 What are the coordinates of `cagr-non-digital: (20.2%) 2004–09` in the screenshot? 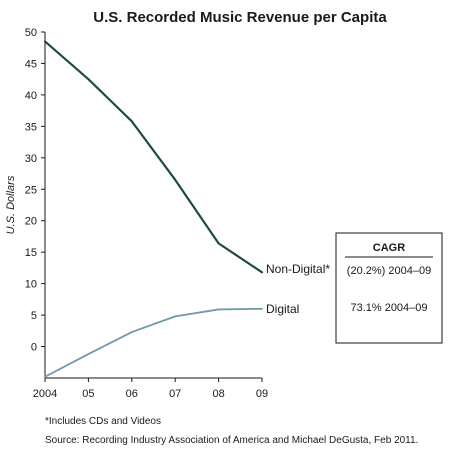 It's located at (389, 271).